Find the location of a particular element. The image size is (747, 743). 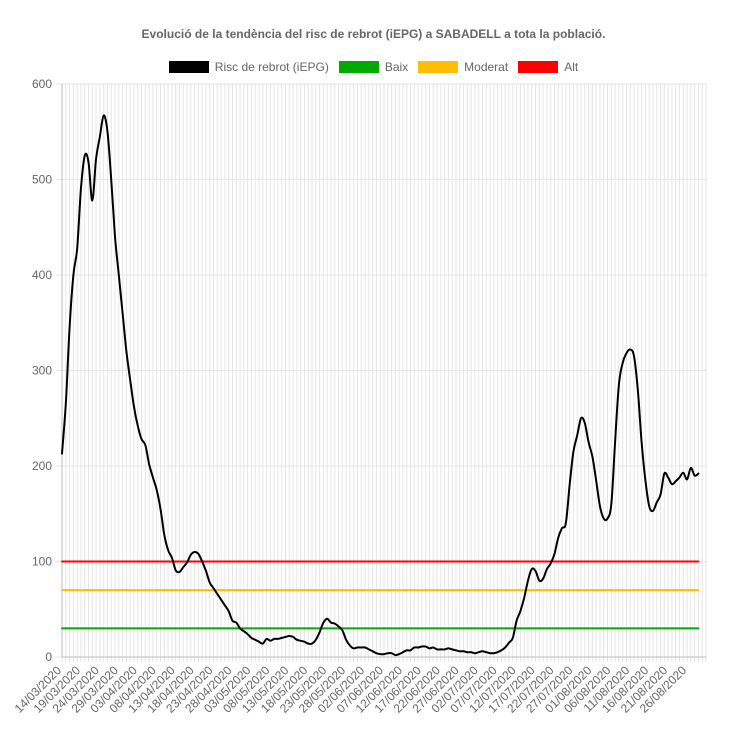

y-tick-label: 300 is located at coordinates (42, 371).